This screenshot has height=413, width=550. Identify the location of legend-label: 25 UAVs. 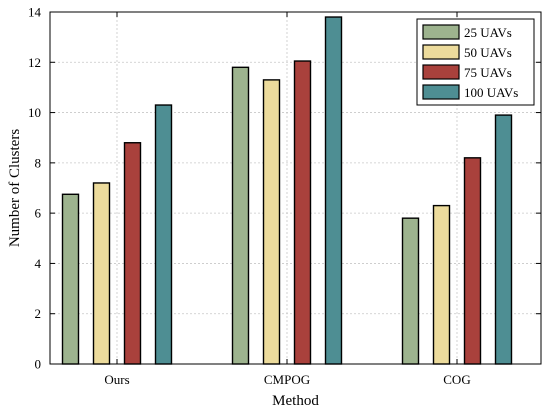
(488, 32).